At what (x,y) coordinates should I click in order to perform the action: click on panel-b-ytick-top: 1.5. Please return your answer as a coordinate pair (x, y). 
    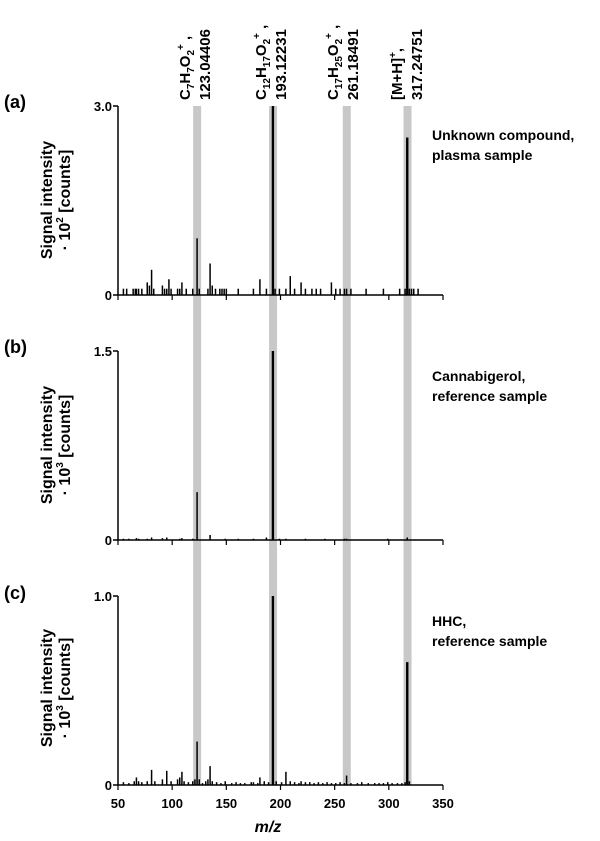
    Looking at the image, I should click on (103, 351).